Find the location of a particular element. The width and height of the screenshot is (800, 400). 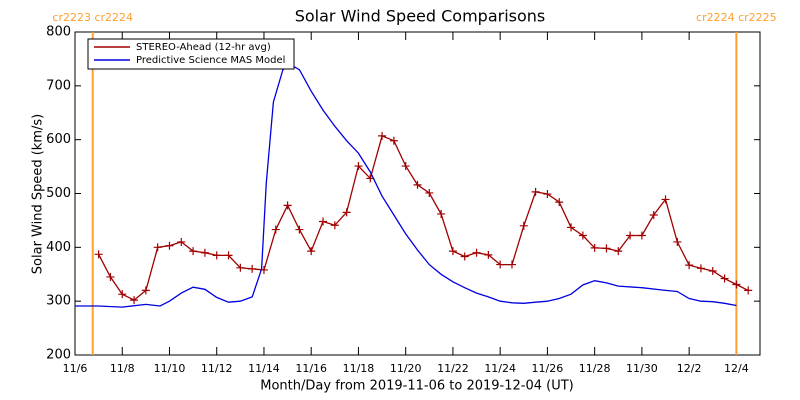

y-tick-label: 600 is located at coordinates (58, 139).